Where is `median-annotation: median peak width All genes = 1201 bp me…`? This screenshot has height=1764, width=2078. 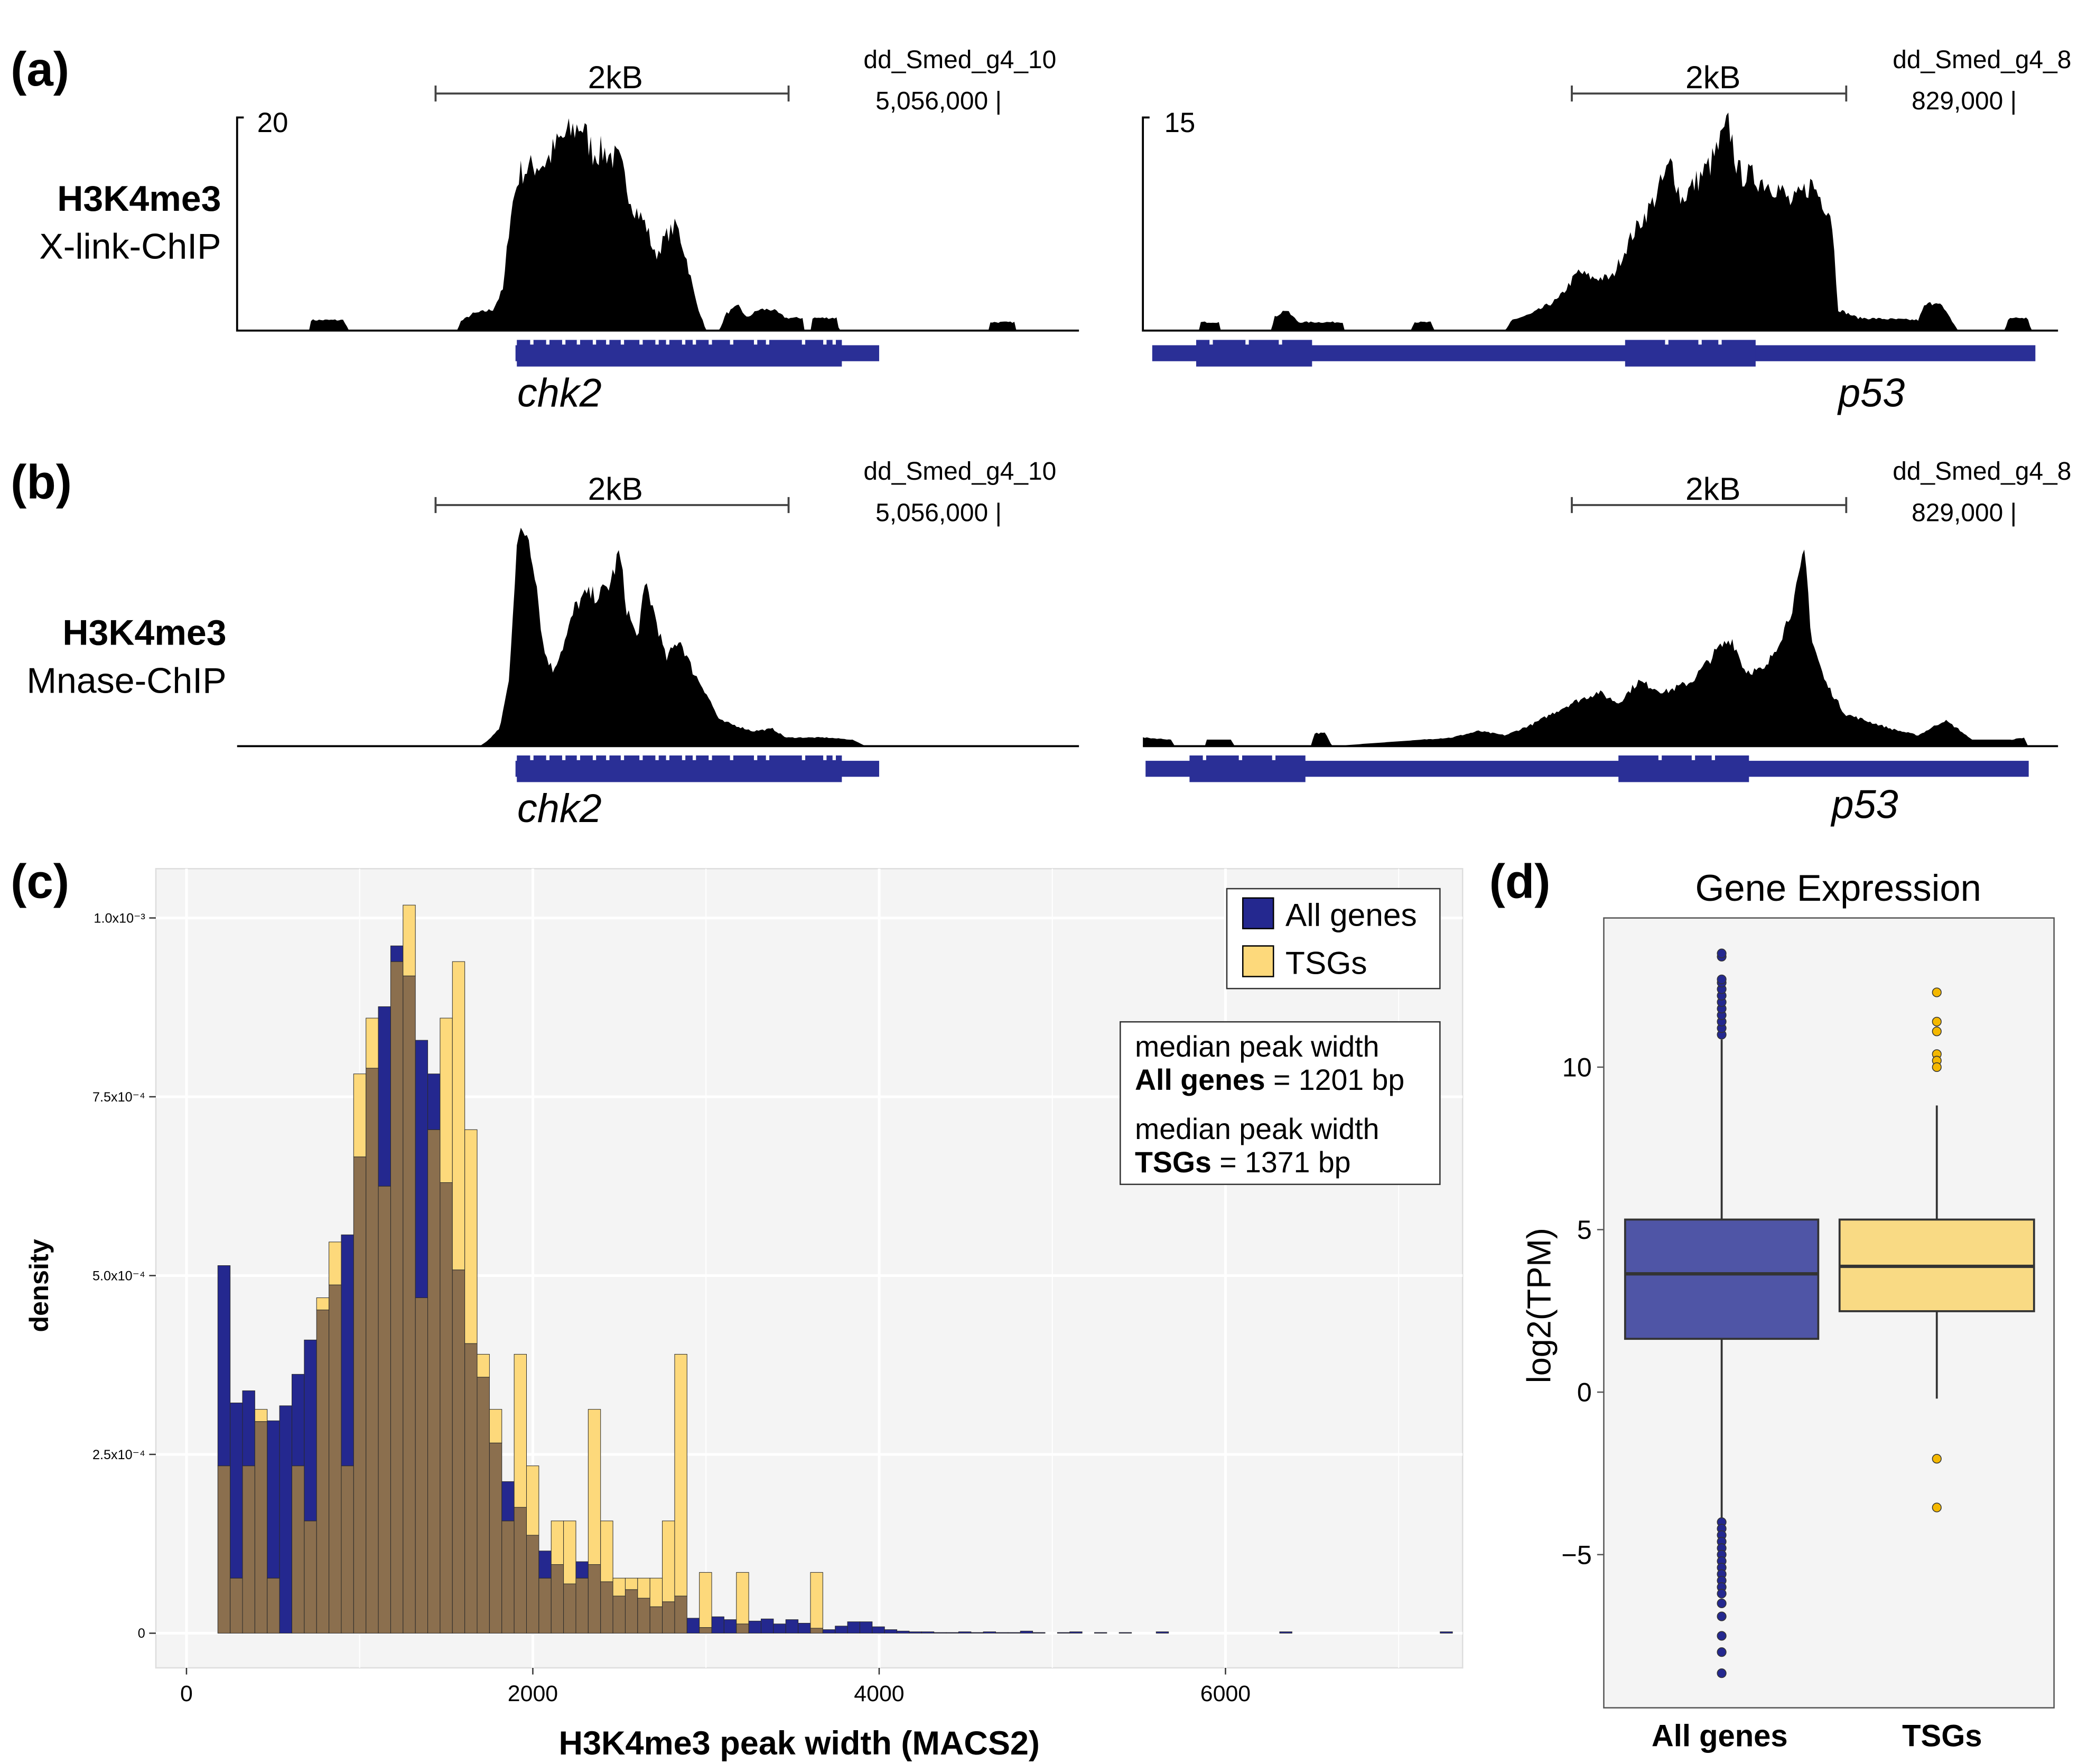
median-annotation: median peak width All genes = 1201 bp me… is located at coordinates (1280, 1103).